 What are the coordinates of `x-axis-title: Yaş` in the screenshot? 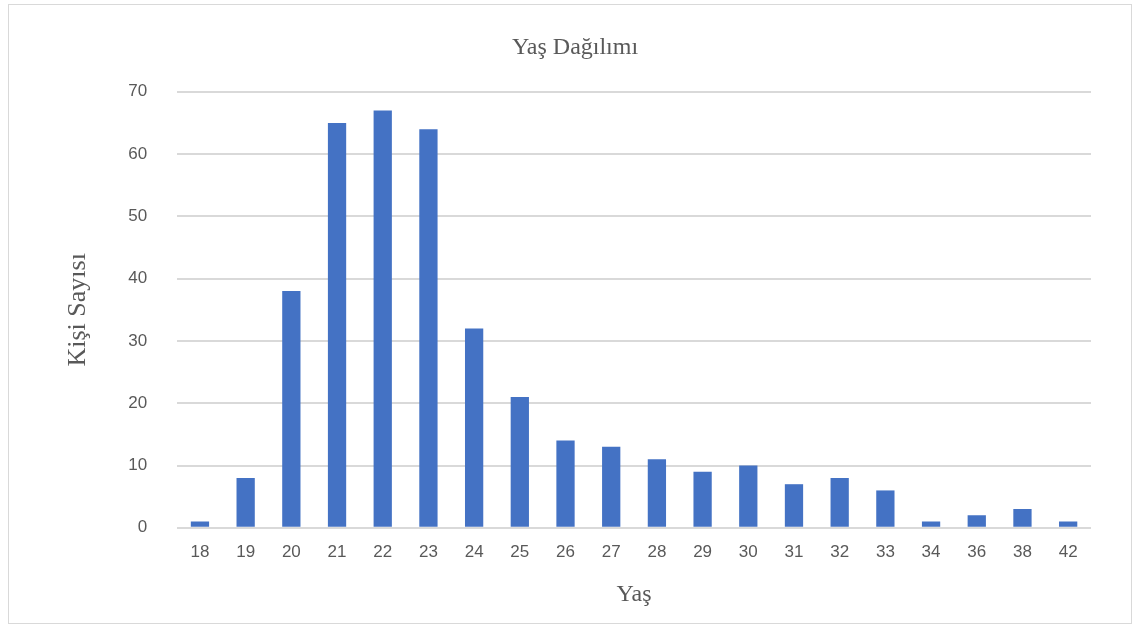 It's located at (634, 592).